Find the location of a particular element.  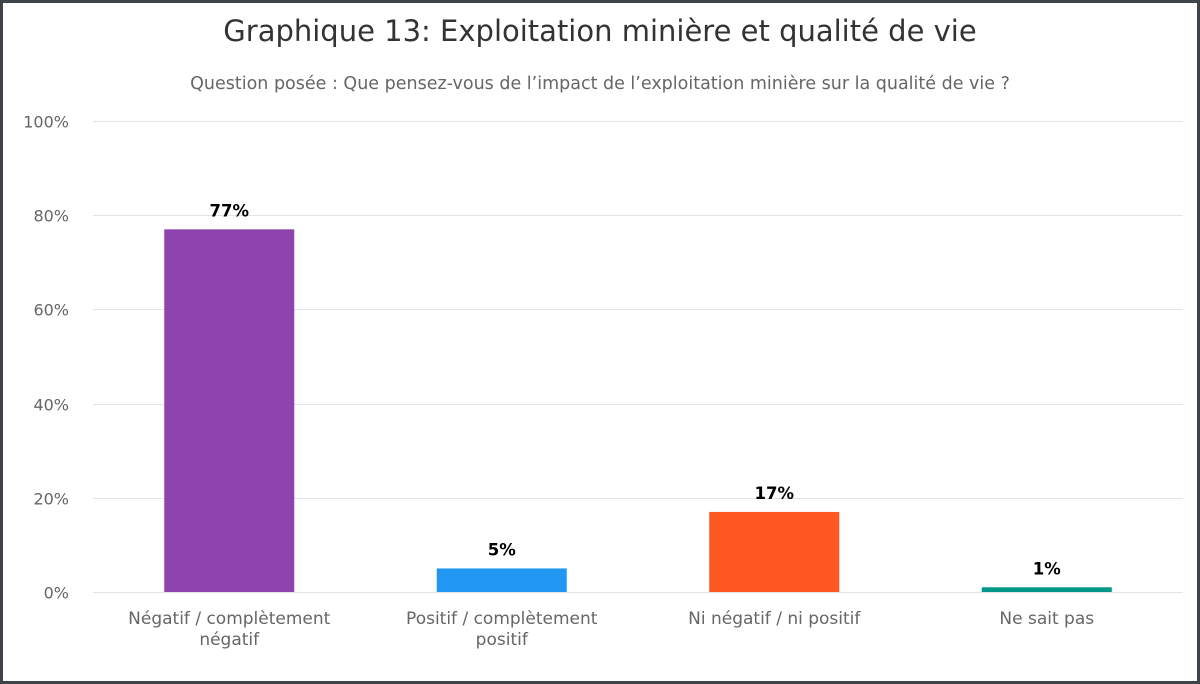

x-tick-label-line: Positif / complètement is located at coordinates (502, 619).